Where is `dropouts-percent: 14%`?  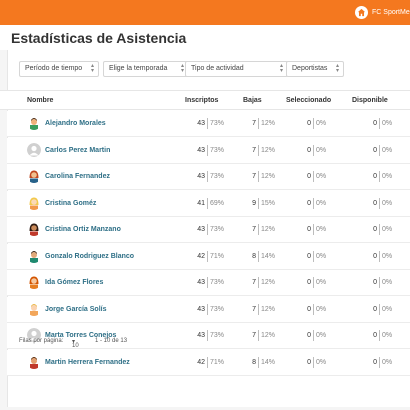
dropouts-percent: 14% is located at coordinates (268, 362).